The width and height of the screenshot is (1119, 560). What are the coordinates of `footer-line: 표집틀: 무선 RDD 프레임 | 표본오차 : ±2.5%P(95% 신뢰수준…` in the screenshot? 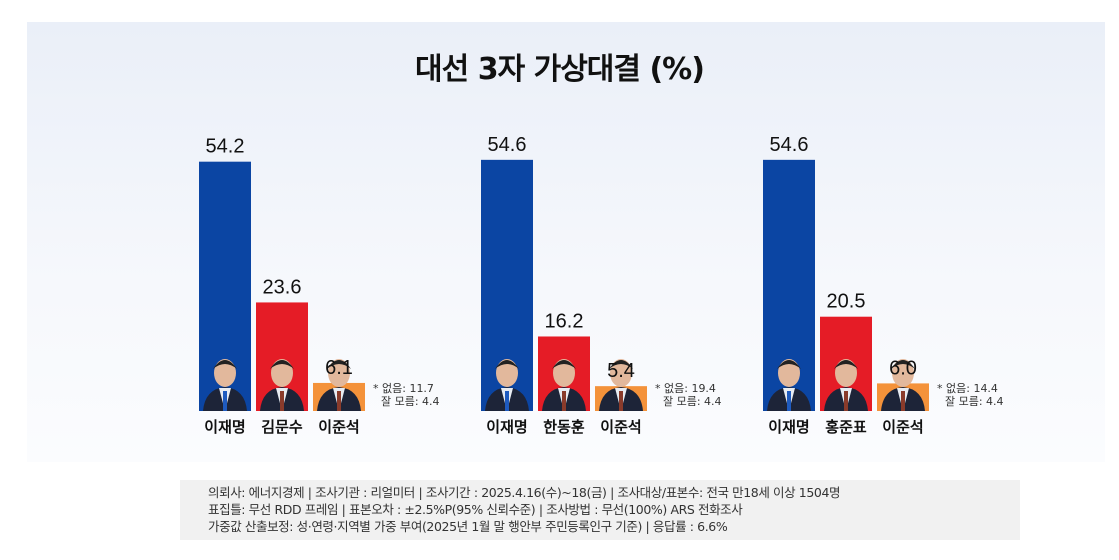 It's located at (475, 509).